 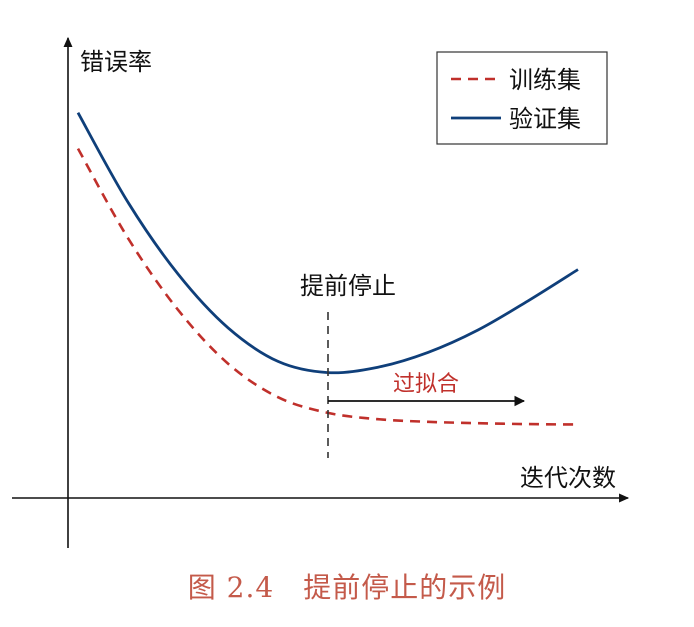 I want to click on legend-label-validation: 验证集, so click(x=545, y=119).